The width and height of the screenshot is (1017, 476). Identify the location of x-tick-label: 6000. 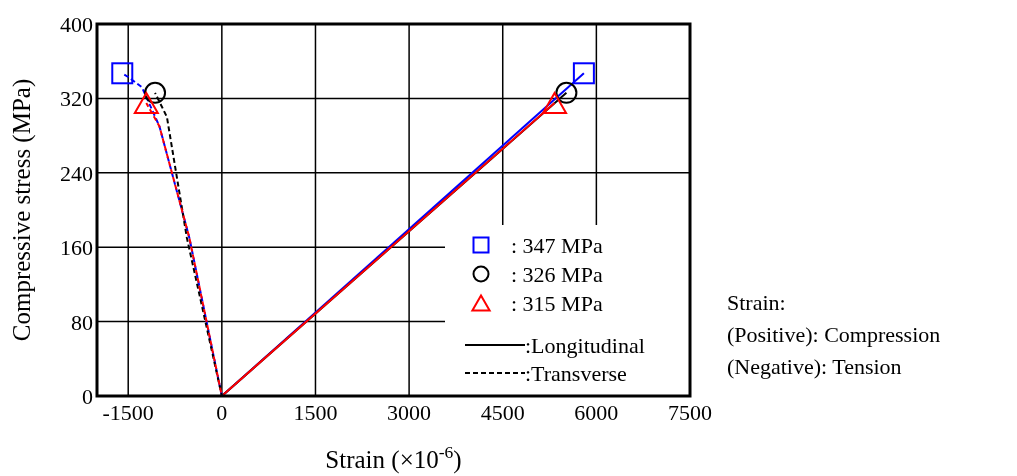
(596, 412).